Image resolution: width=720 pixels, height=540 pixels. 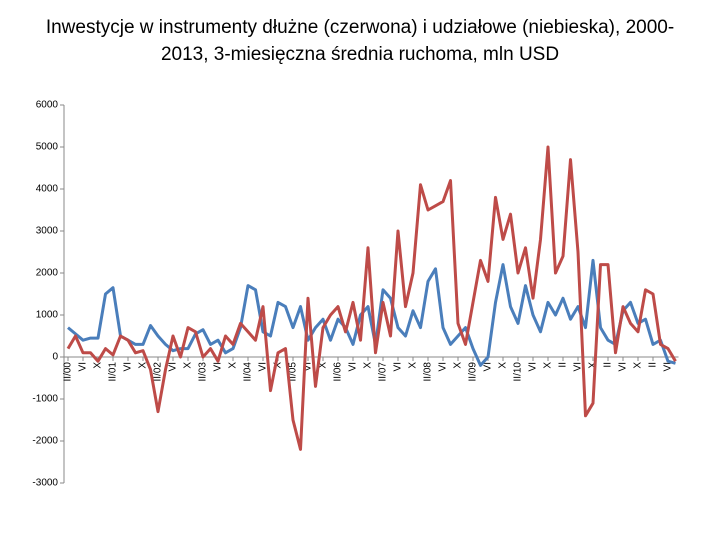 What do you see at coordinates (473, 372) in the screenshot?
I see `x-tick-label: II/09` at bounding box center [473, 372].